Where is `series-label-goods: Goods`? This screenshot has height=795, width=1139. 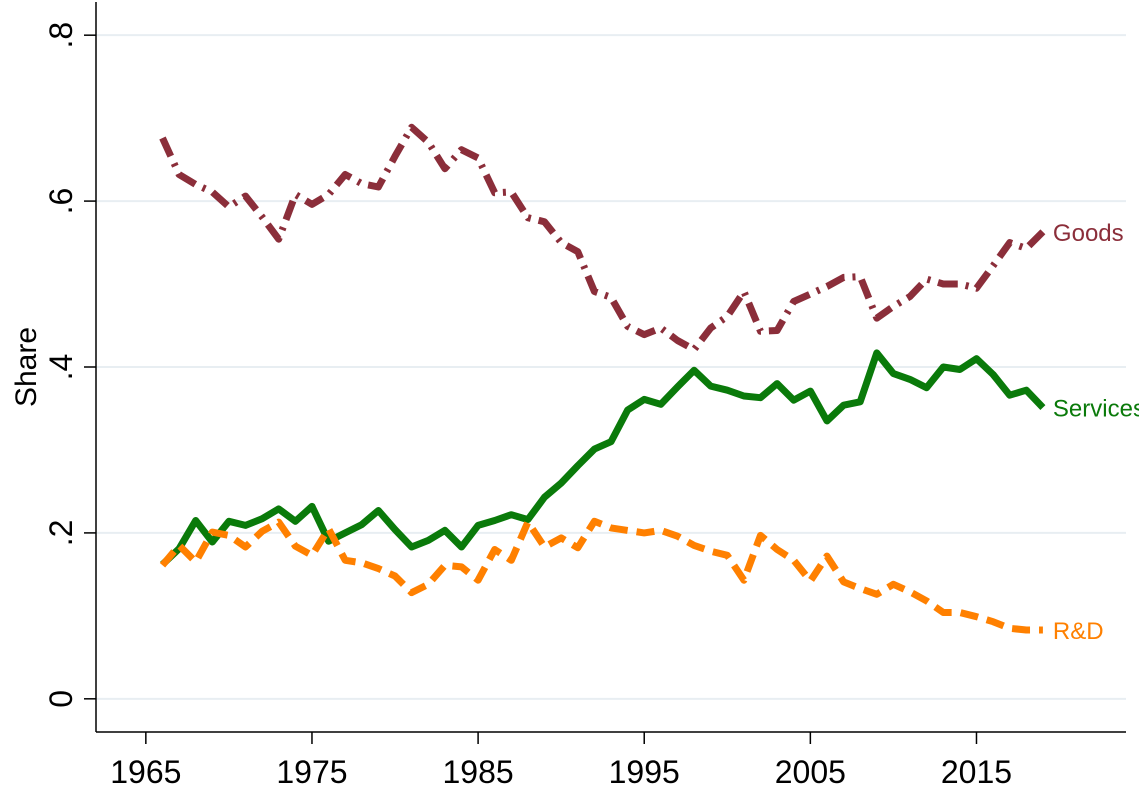
series-label-goods: Goods is located at coordinates (1088, 233).